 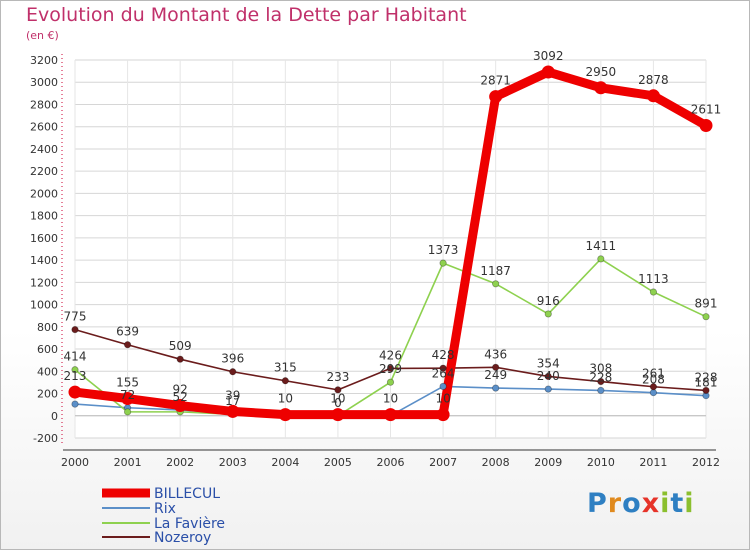 I want to click on x-tick-label: 2000, so click(x=75, y=462).